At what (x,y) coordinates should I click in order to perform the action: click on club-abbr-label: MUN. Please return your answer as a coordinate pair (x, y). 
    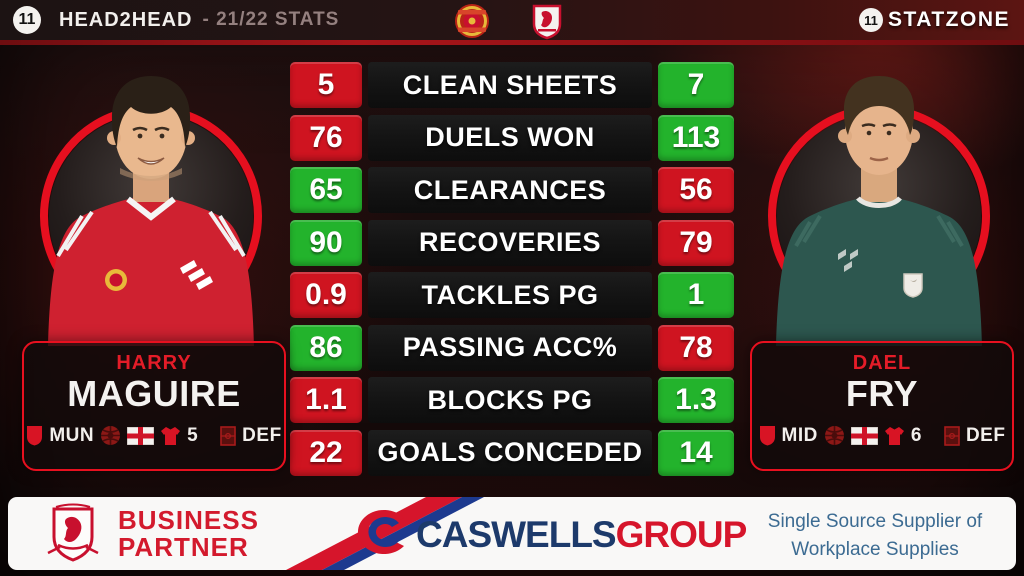
    Looking at the image, I should click on (72, 435).